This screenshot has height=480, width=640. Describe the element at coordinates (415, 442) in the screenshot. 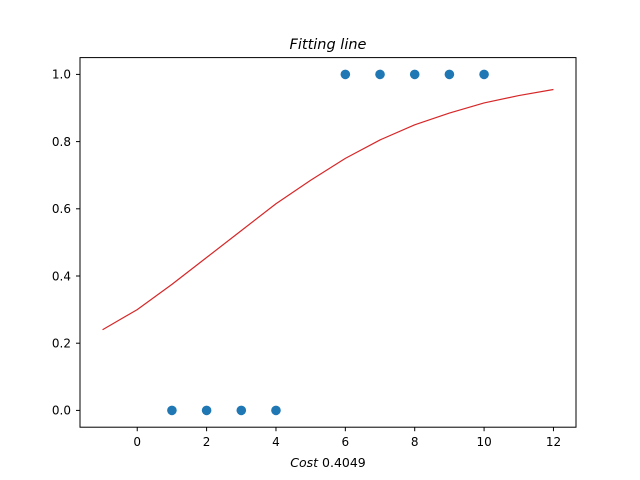

I see `x-tick-label: 8` at that location.